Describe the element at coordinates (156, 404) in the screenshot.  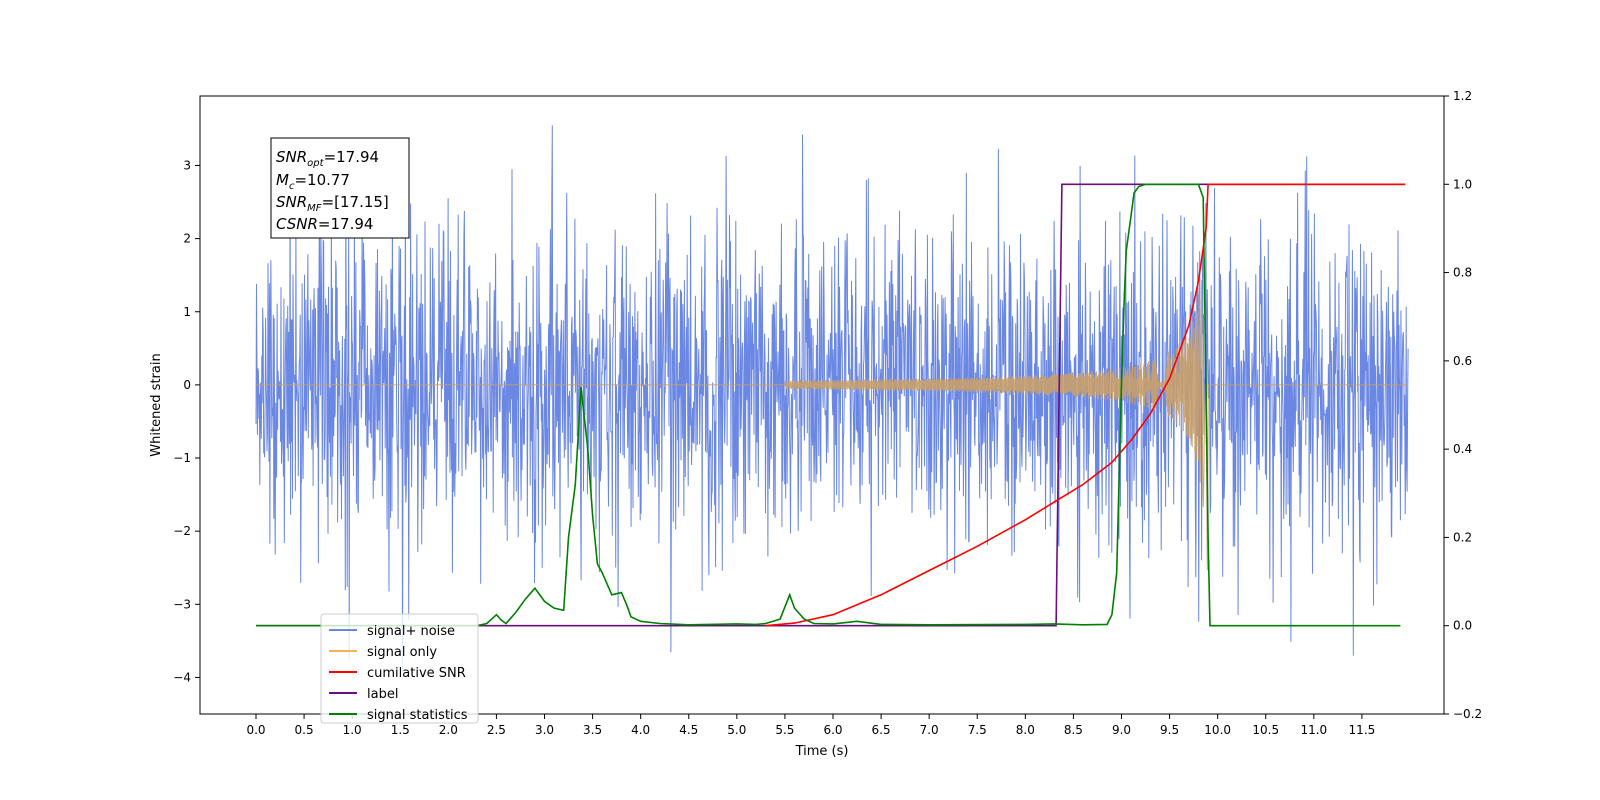
I see `y-axis-label: Whitened strain` at that location.